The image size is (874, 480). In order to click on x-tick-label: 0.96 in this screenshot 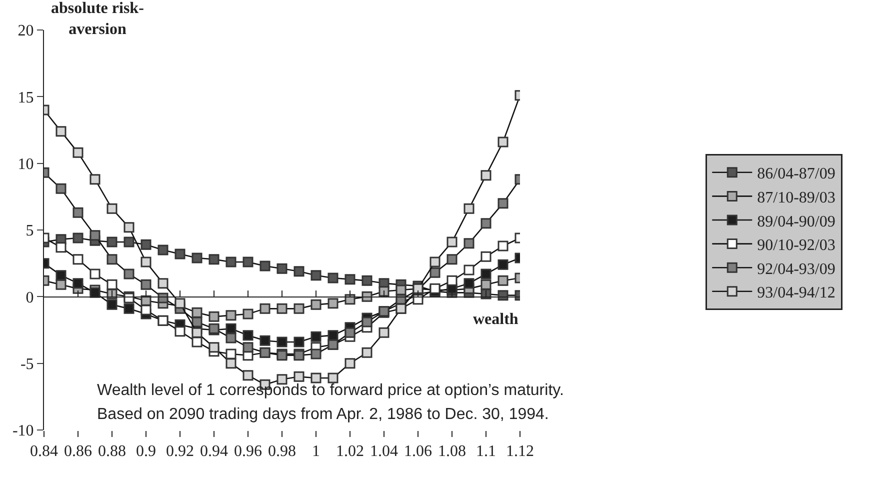, I will do `click(248, 451)`.